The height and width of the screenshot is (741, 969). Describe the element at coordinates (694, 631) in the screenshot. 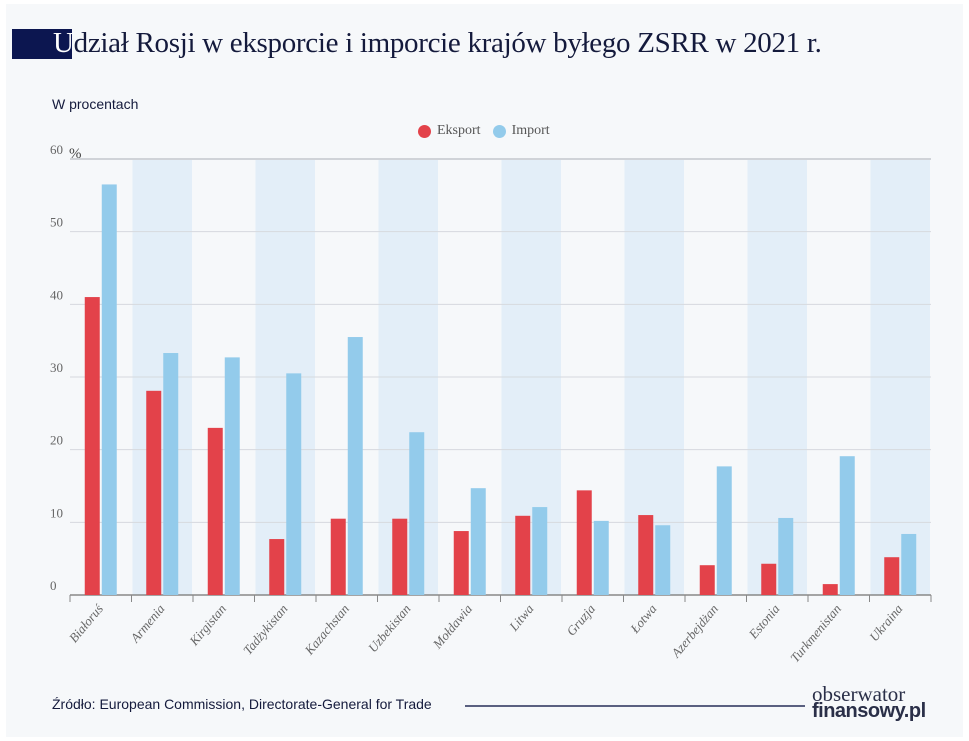

I see `x-tick-label: Azerbejdżan` at that location.